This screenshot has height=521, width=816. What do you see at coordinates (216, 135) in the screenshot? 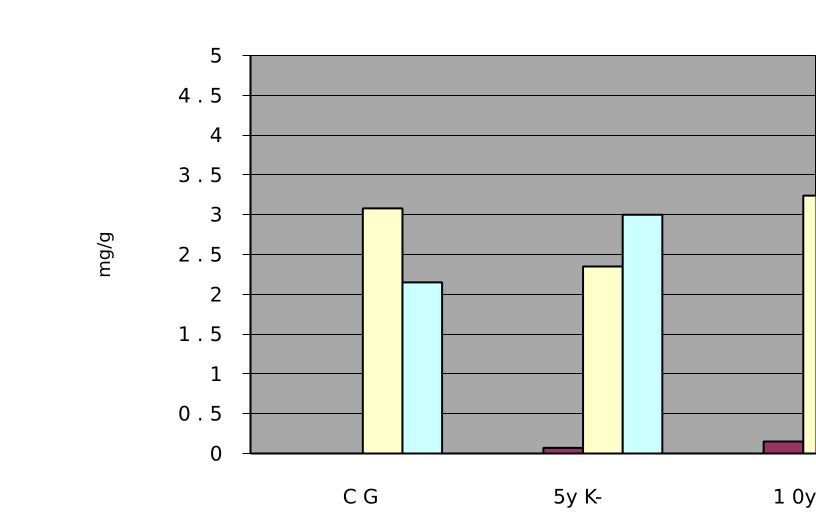
I see `y-tick-label: 4` at bounding box center [216, 135].